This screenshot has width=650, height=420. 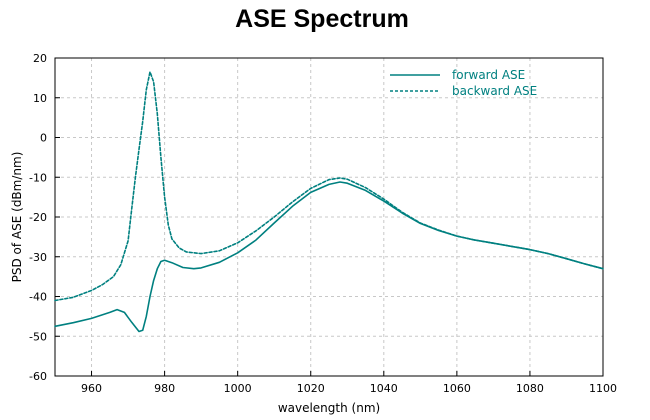 What do you see at coordinates (38, 217) in the screenshot?
I see `y-tick-label: -20` at bounding box center [38, 217].